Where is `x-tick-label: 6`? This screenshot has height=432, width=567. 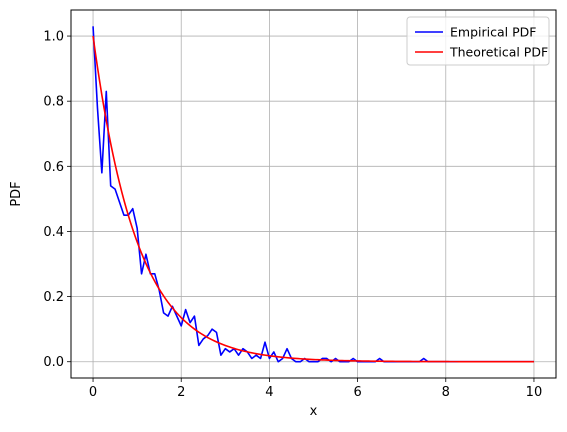 x-tick-label: 6 is located at coordinates (357, 392).